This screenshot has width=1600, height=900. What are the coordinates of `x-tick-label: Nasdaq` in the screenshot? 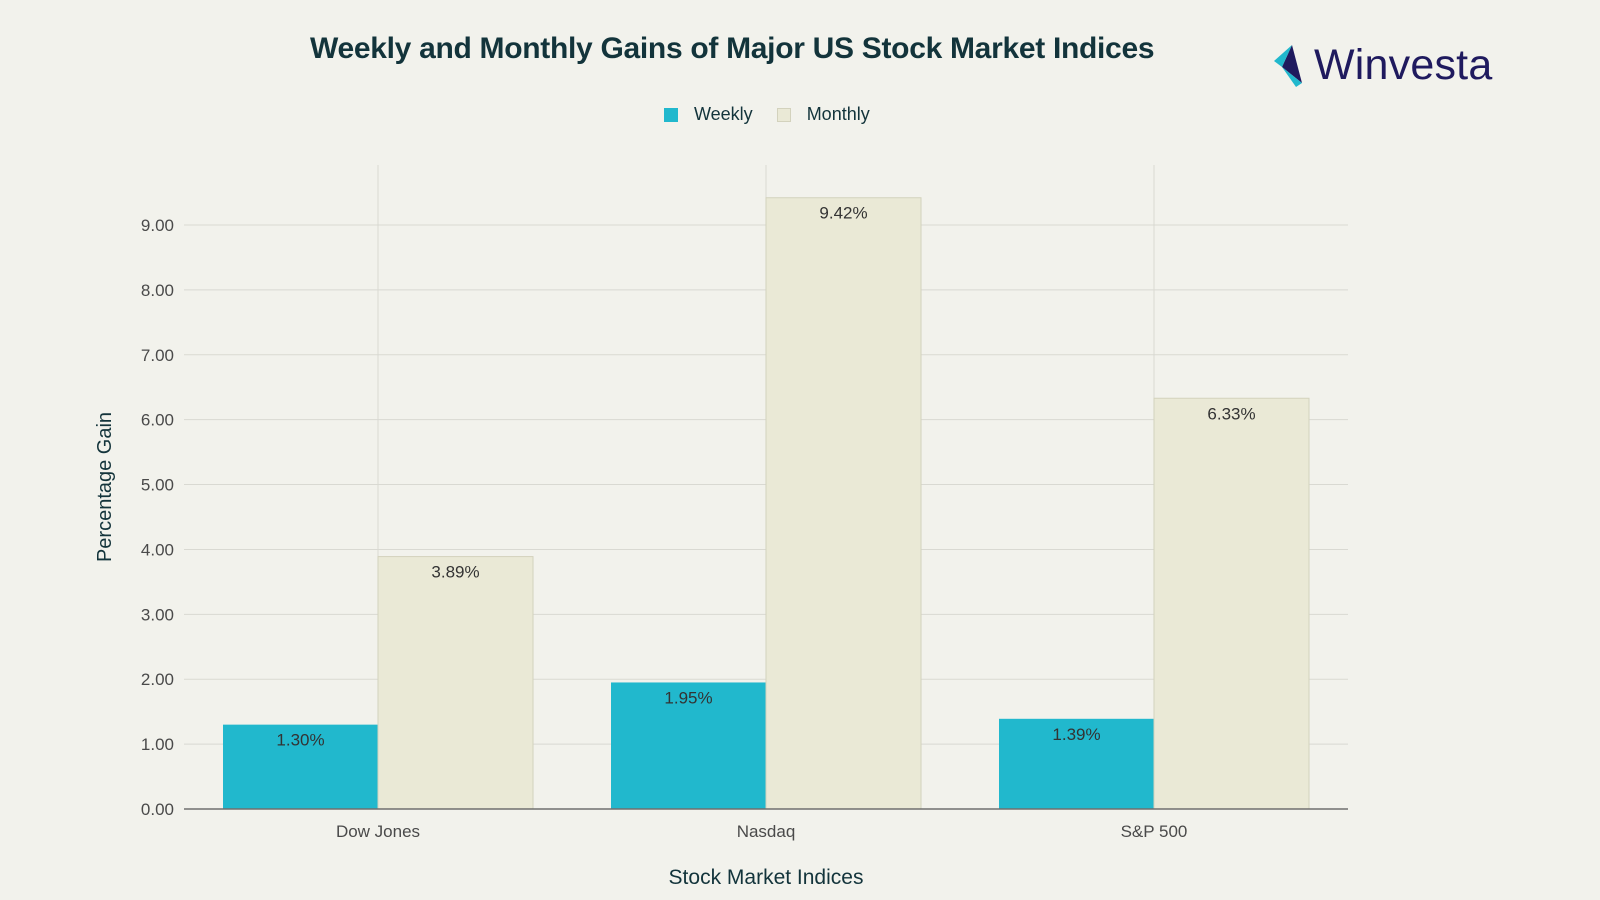 It's located at (766, 831).